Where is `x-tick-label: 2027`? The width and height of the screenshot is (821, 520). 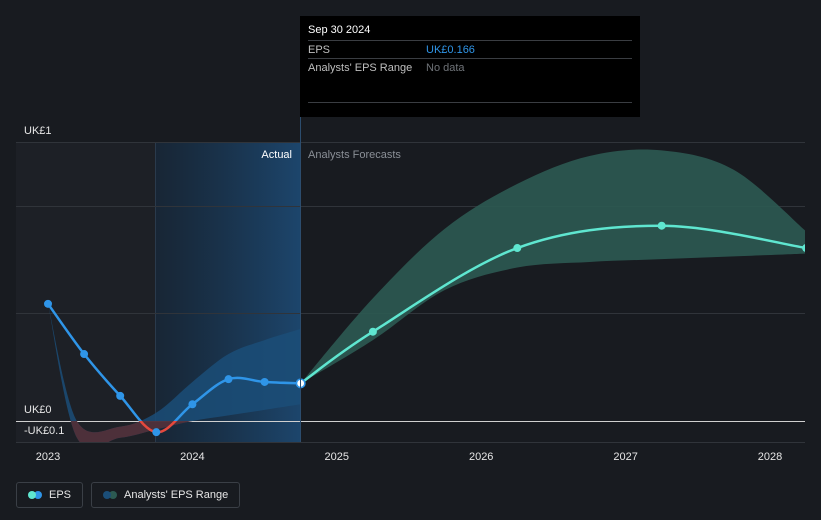
x-tick-label: 2027 is located at coordinates (625, 457).